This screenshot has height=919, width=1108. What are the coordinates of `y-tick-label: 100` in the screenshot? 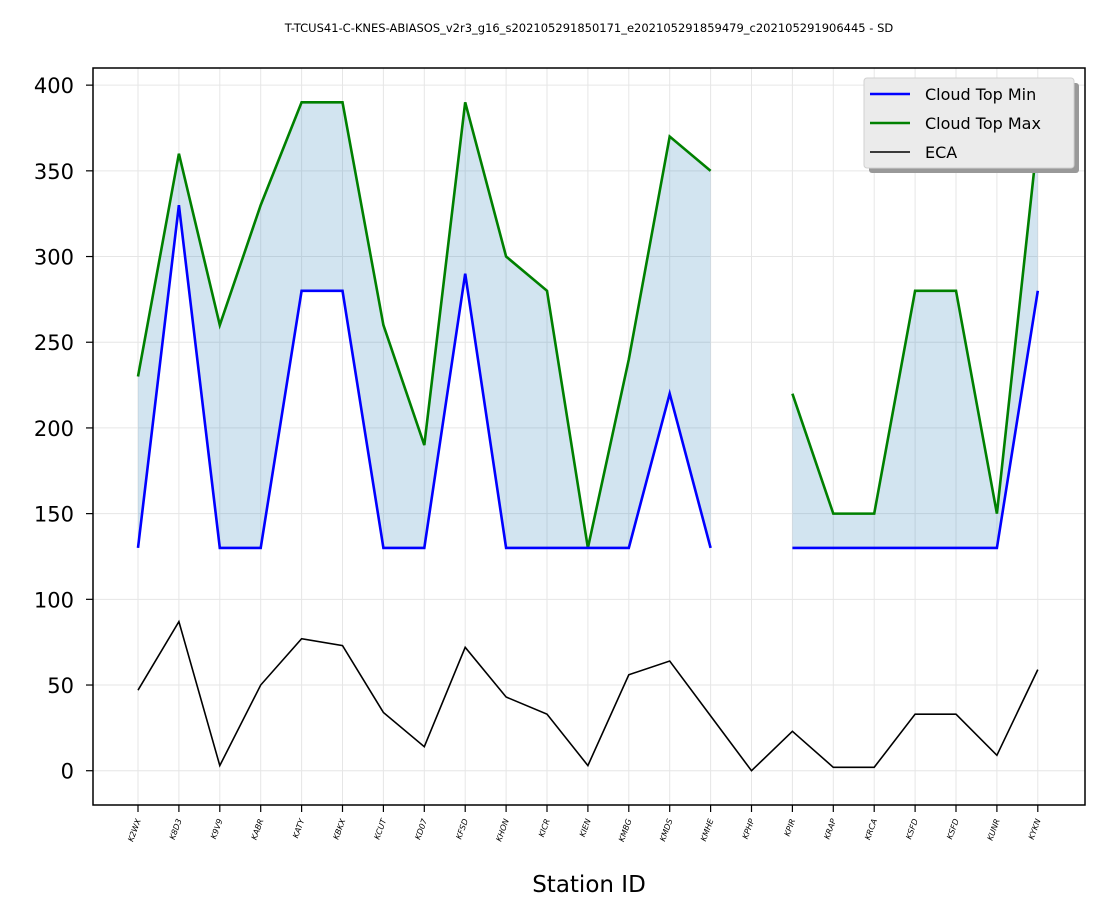 It's located at (54, 600).